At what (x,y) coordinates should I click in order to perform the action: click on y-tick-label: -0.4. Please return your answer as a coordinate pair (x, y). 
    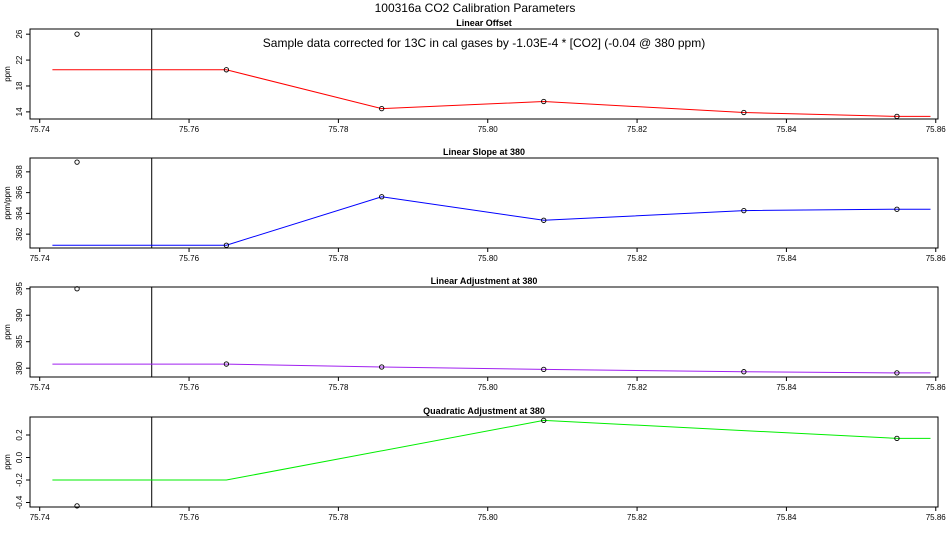
    Looking at the image, I should click on (19, 502).